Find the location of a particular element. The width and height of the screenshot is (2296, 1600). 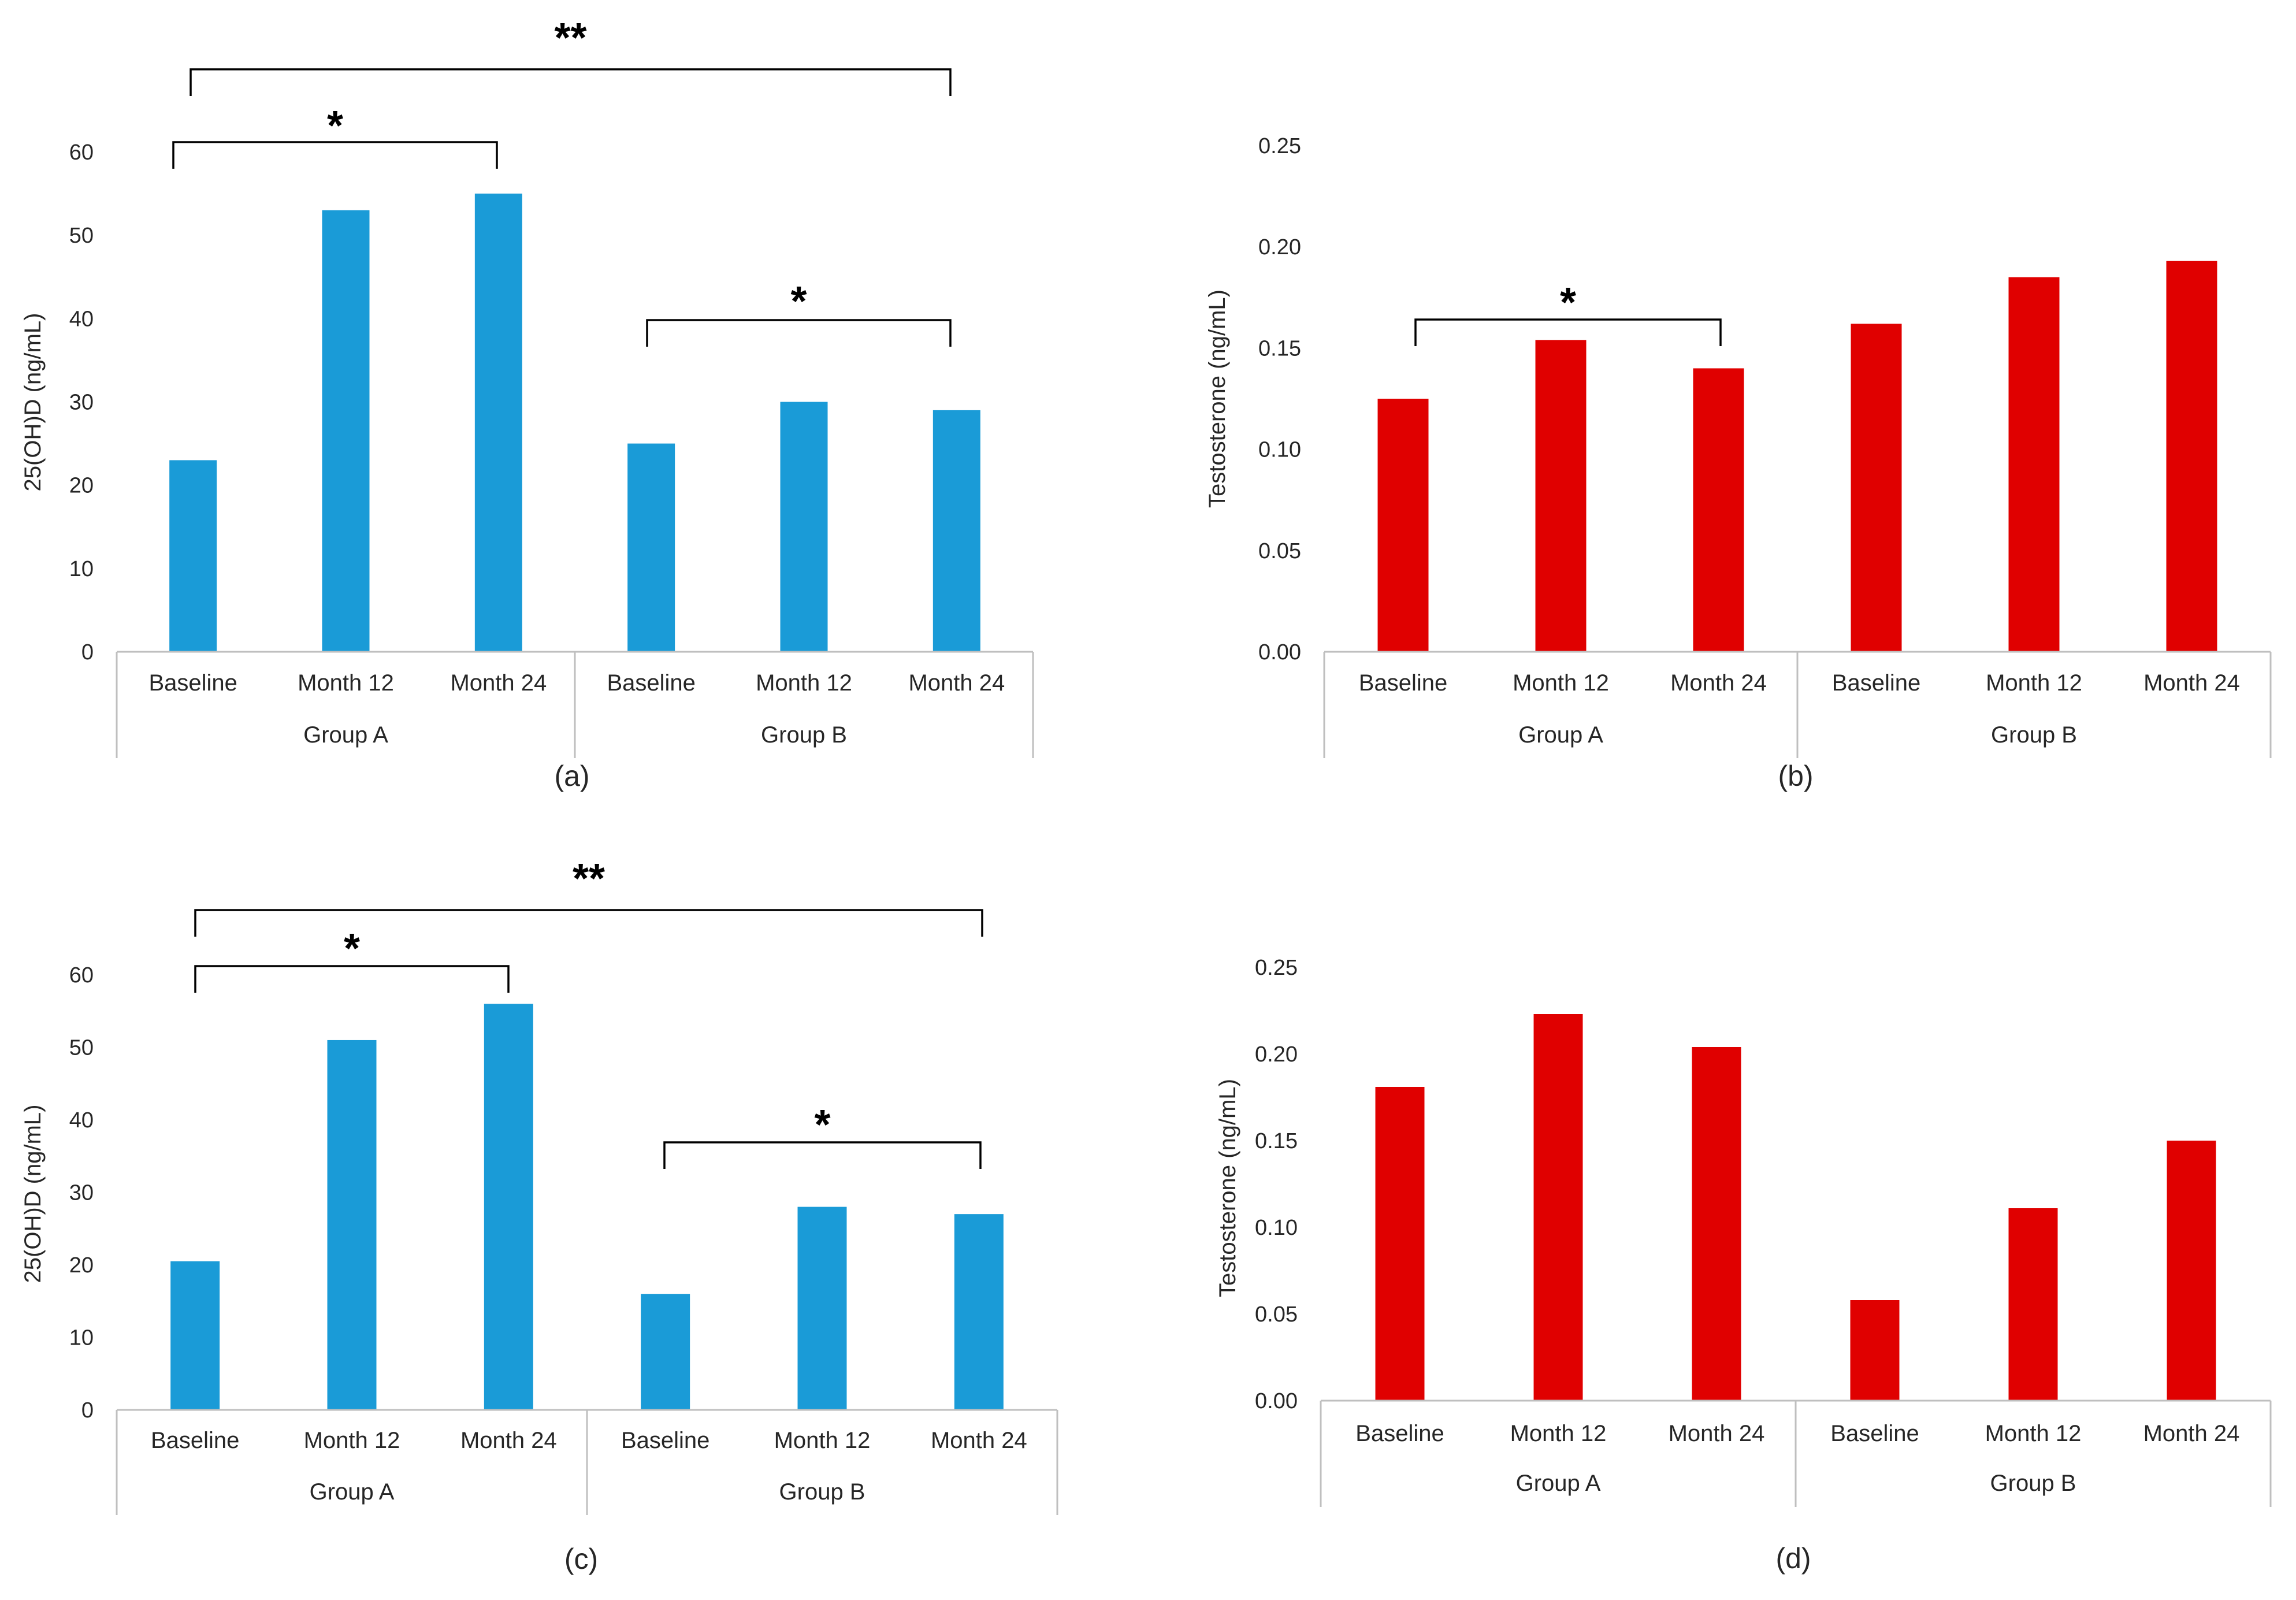

panel-label: (c) is located at coordinates (581, 1559).